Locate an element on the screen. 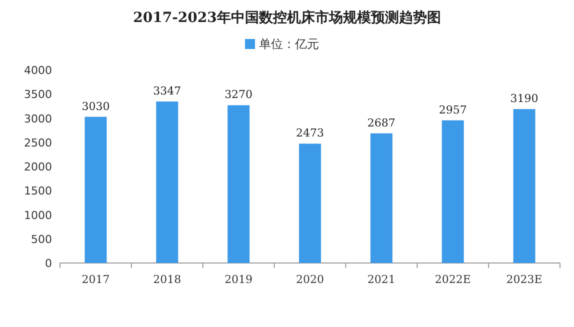 Image resolution: width=574 pixels, height=327 pixels. data-label: 2473 is located at coordinates (310, 133).